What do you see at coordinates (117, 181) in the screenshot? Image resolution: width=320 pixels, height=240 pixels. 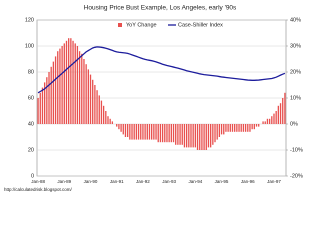 I see `x-tick-label: Jan-91` at bounding box center [117, 181].